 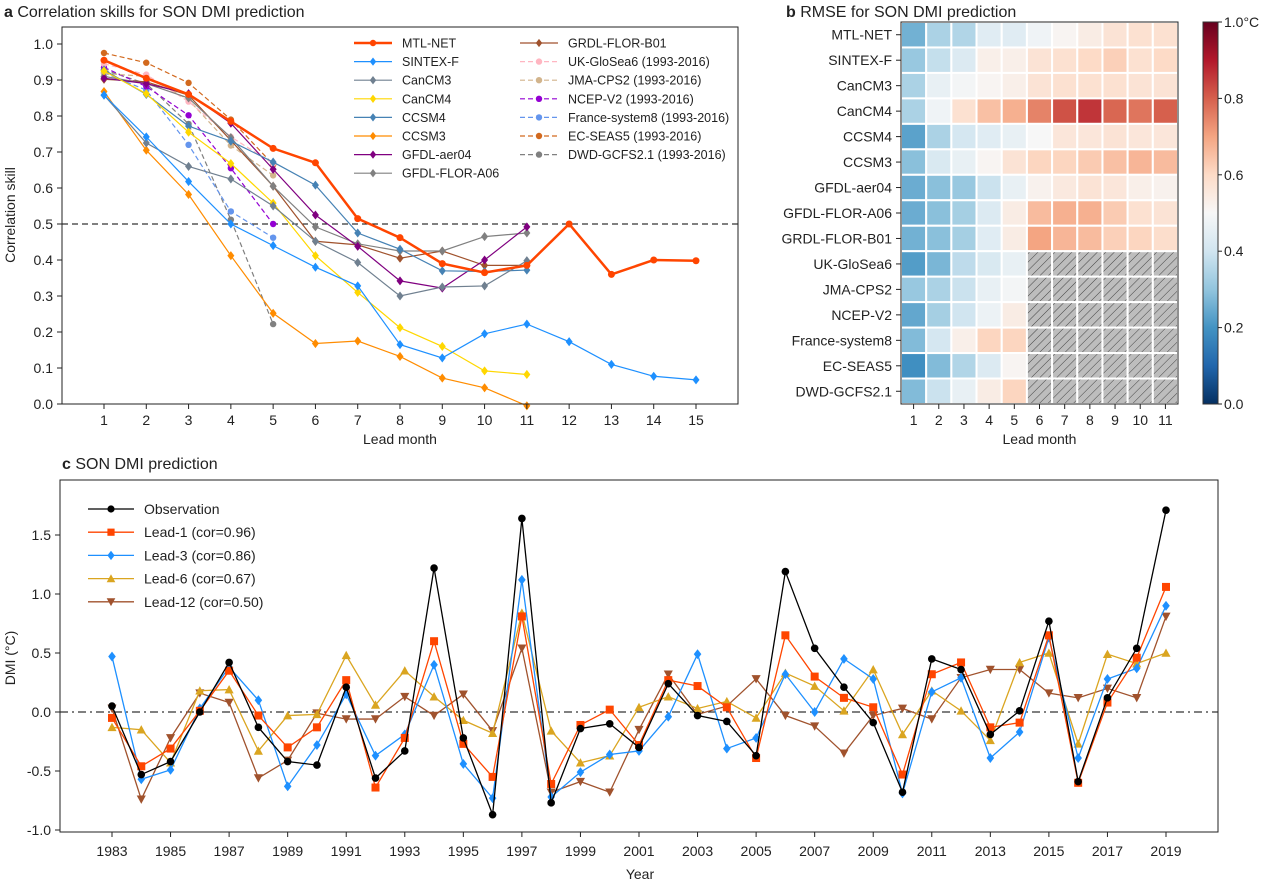 What do you see at coordinates (1241, 22) in the screenshot?
I see `colorbar-tick-label: 1.0°C` at bounding box center [1241, 22].